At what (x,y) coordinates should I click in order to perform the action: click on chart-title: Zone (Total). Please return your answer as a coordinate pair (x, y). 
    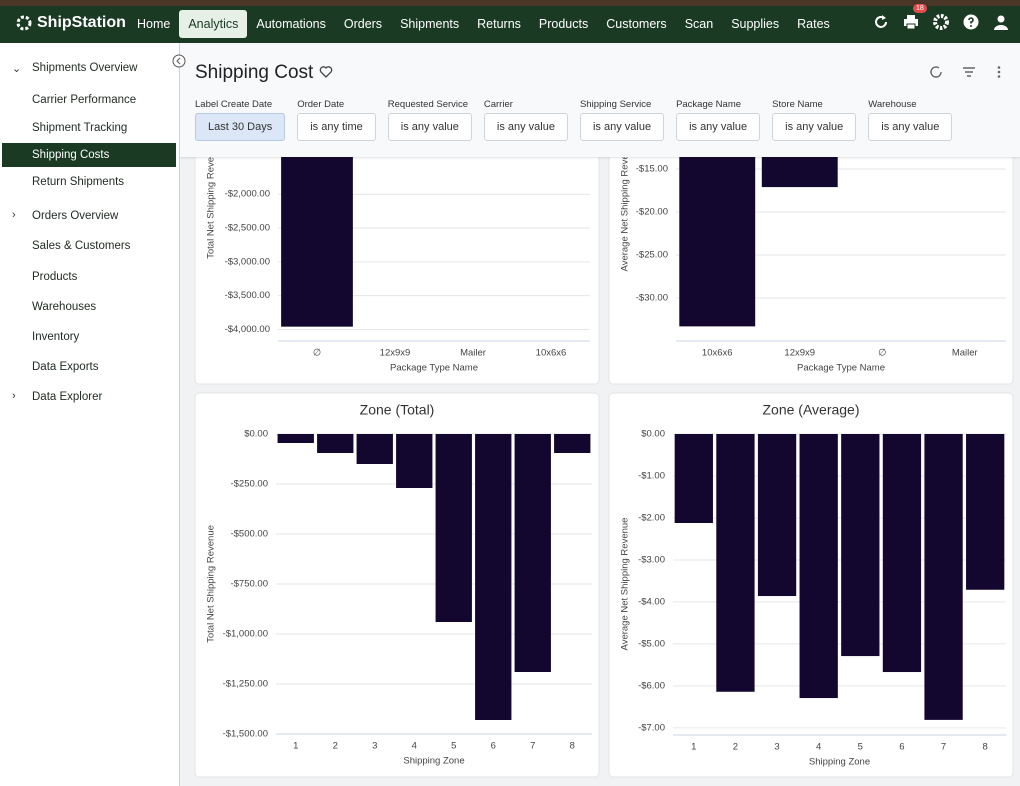
    Looking at the image, I should click on (397, 410).